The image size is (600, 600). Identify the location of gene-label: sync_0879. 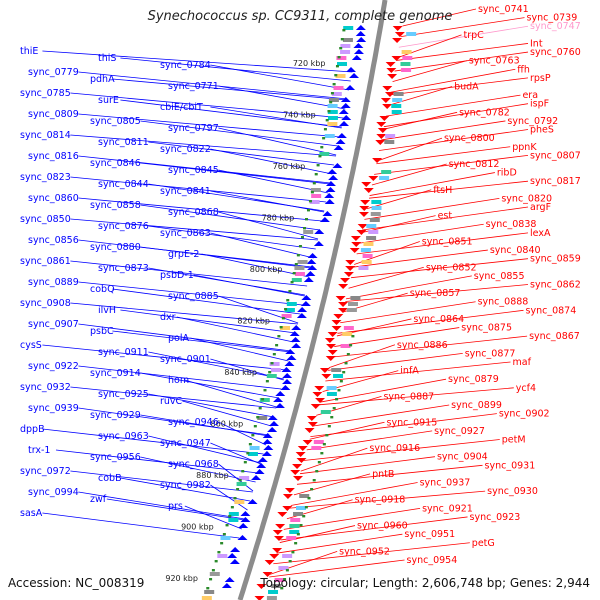
(473, 379).